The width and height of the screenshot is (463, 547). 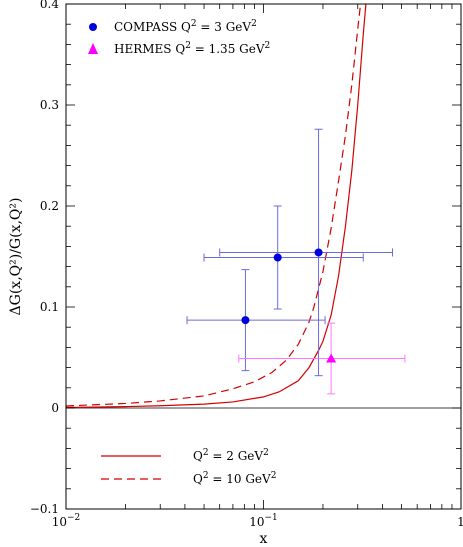 I want to click on triangle-marker, so click(x=331, y=358).